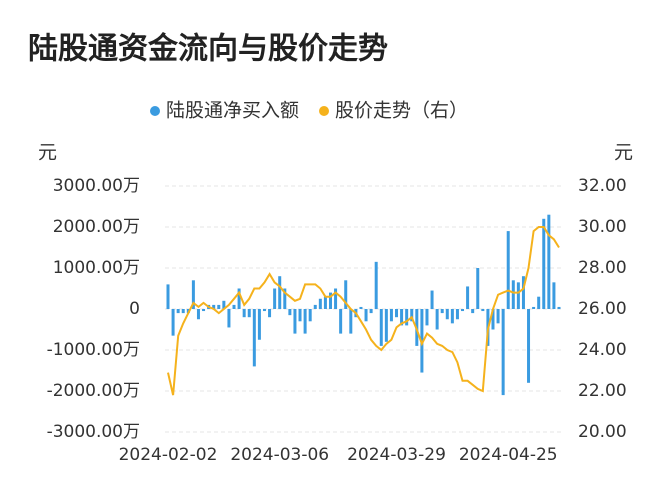 The width and height of the screenshot is (672, 504). Describe the element at coordinates (232, 111) in the screenshot. I see `legend-label: 陆股通净买入额` at that location.